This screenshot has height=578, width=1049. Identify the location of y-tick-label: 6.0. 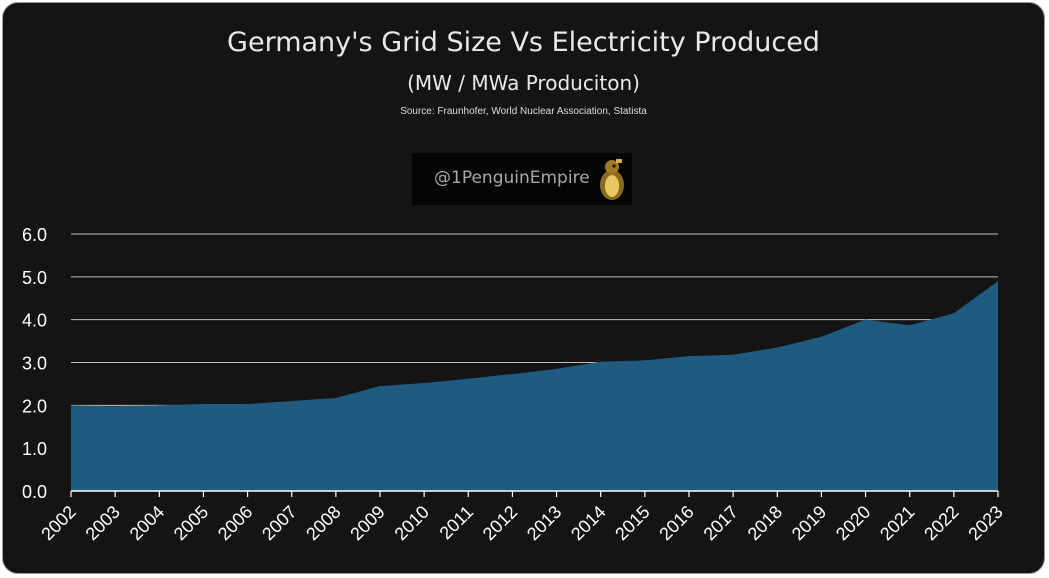
(34, 235).